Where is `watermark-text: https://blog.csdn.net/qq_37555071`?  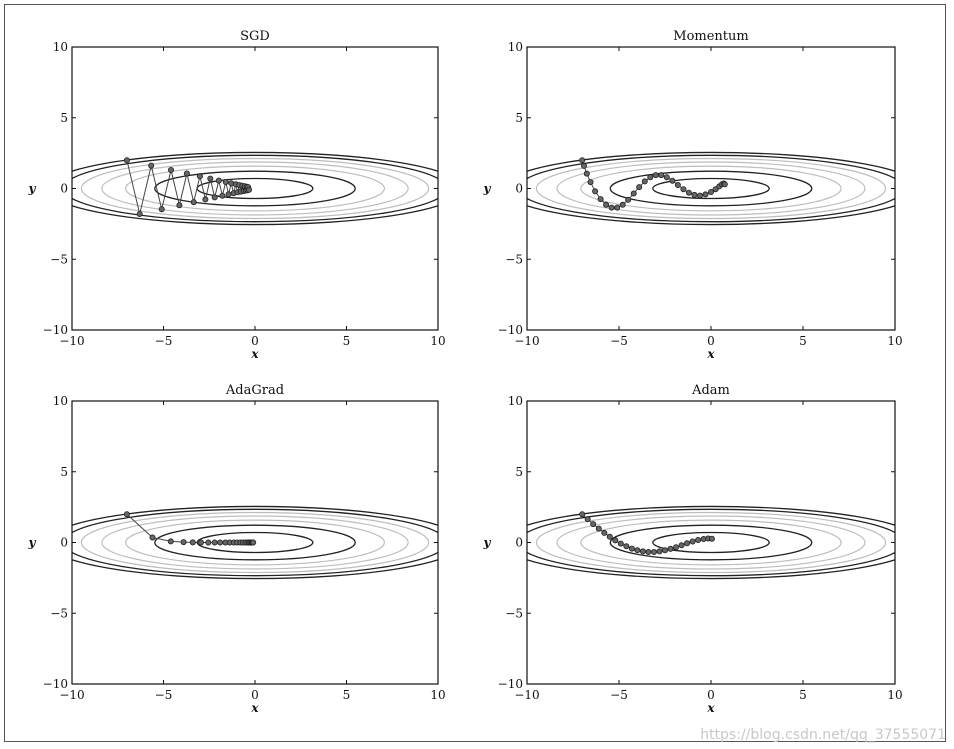
watermark-text: https://blog.csdn.net/qq_37555071 is located at coordinates (823, 735).